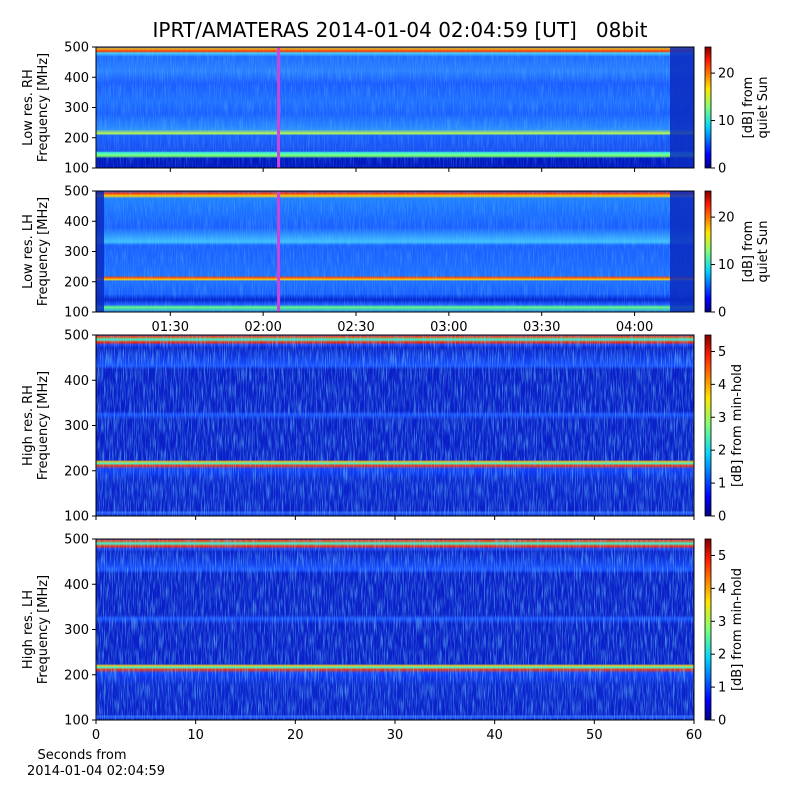 The image size is (800, 800). What do you see at coordinates (262, 327) in the screenshot?
I see `x-tick-label: 02:00` at bounding box center [262, 327].